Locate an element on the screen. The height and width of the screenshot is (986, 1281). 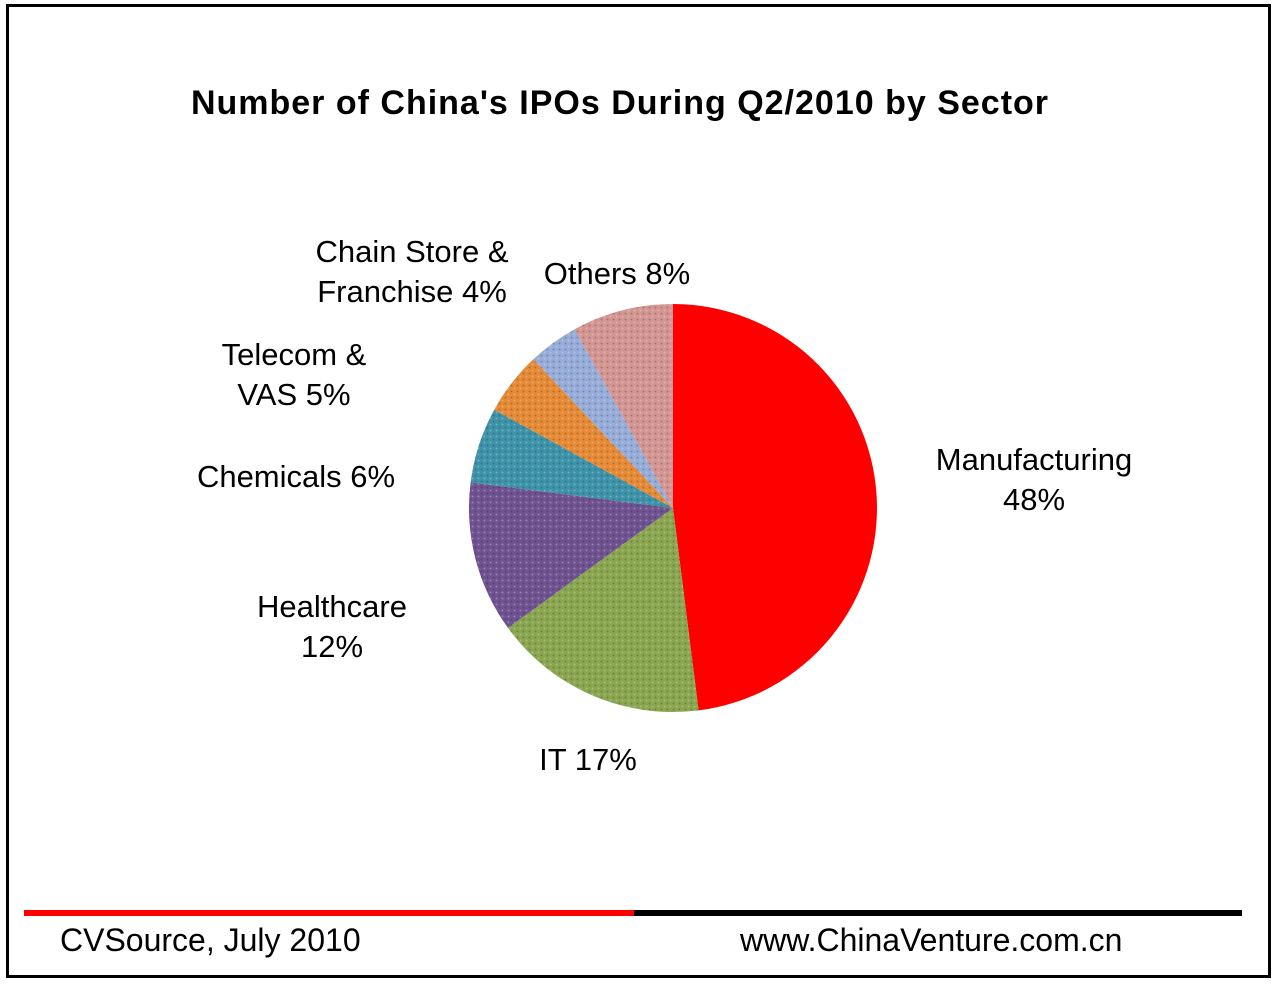
slice-label-manufacturing: Manufacturing 48% is located at coordinates (1034, 479).